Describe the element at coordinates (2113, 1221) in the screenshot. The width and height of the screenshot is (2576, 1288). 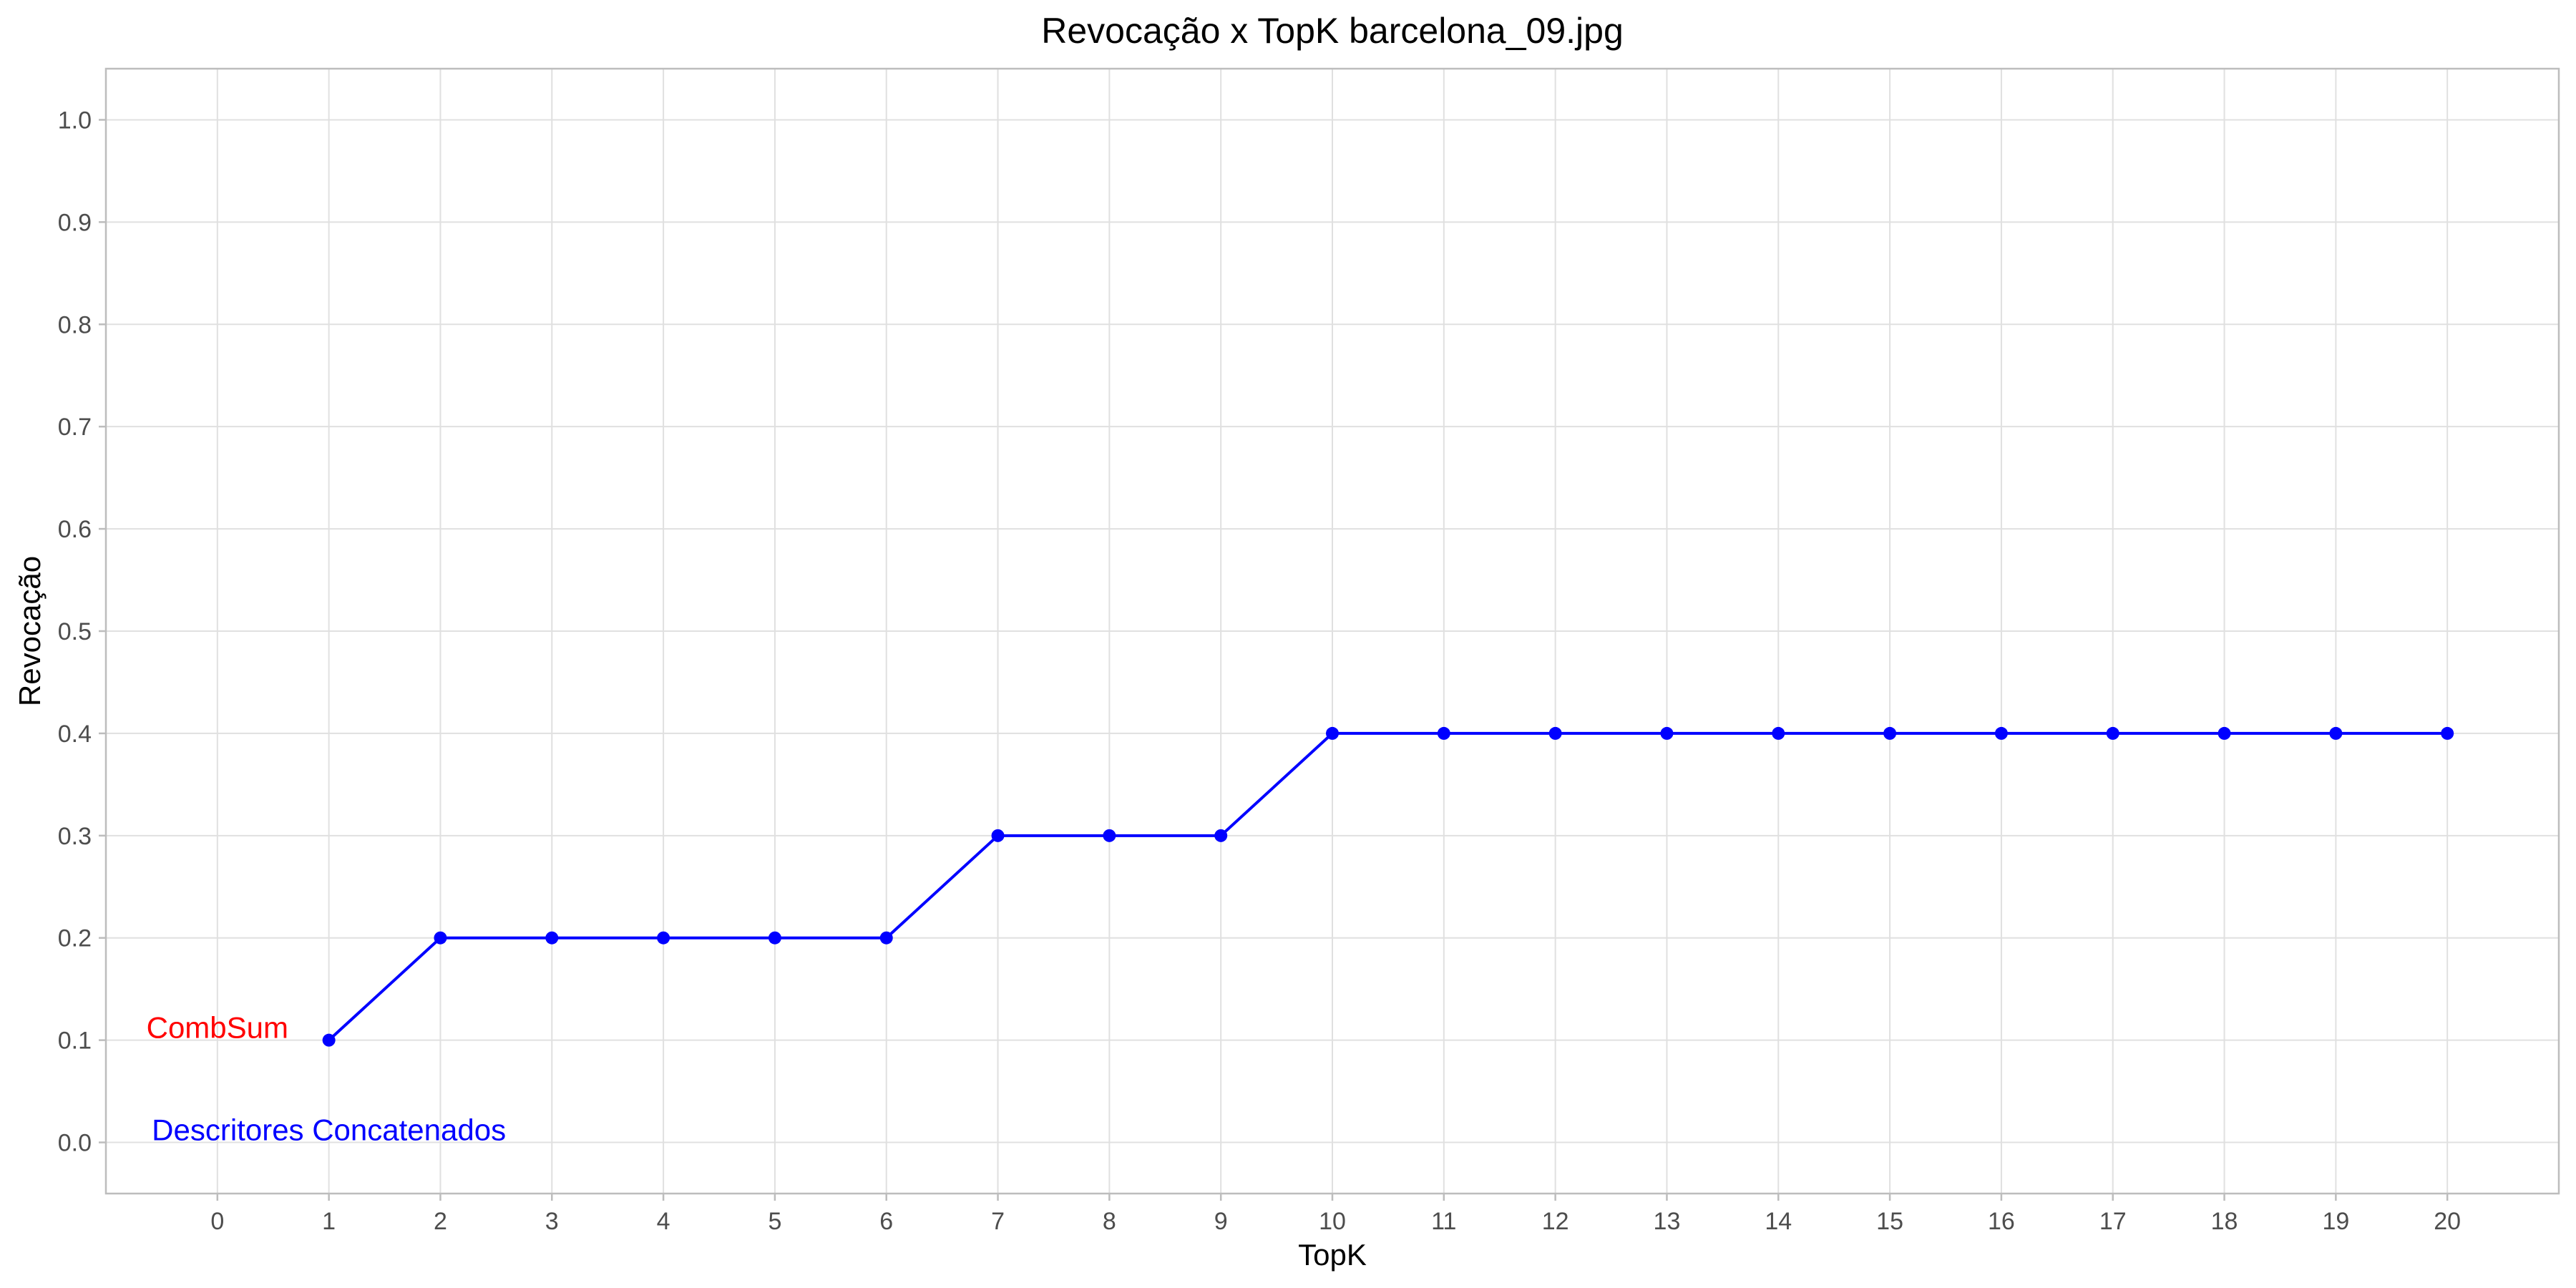
I see `x-tick-label: 17` at that location.